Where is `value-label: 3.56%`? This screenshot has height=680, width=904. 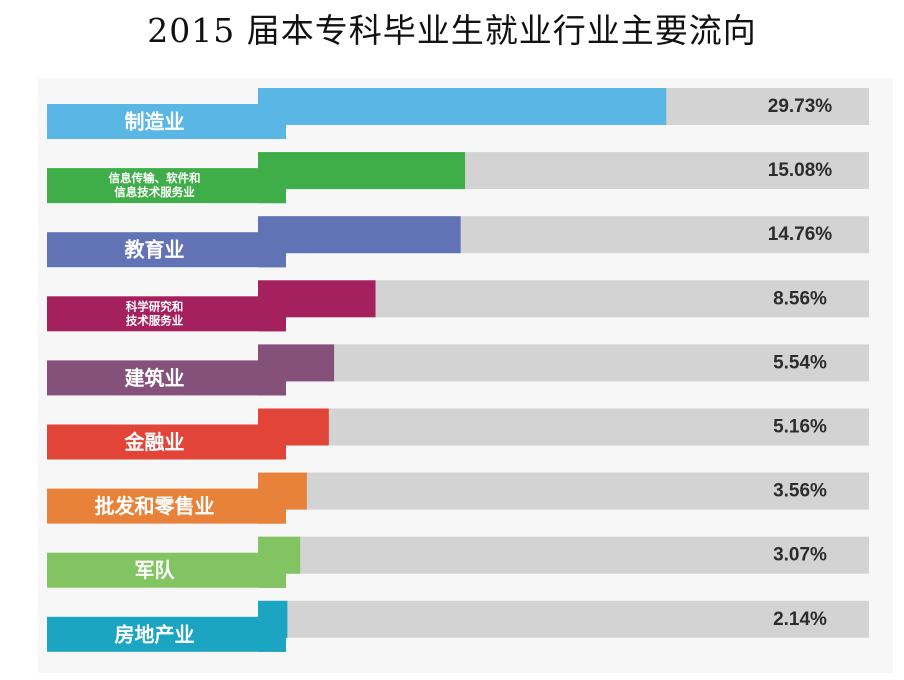 value-label: 3.56% is located at coordinates (800, 491).